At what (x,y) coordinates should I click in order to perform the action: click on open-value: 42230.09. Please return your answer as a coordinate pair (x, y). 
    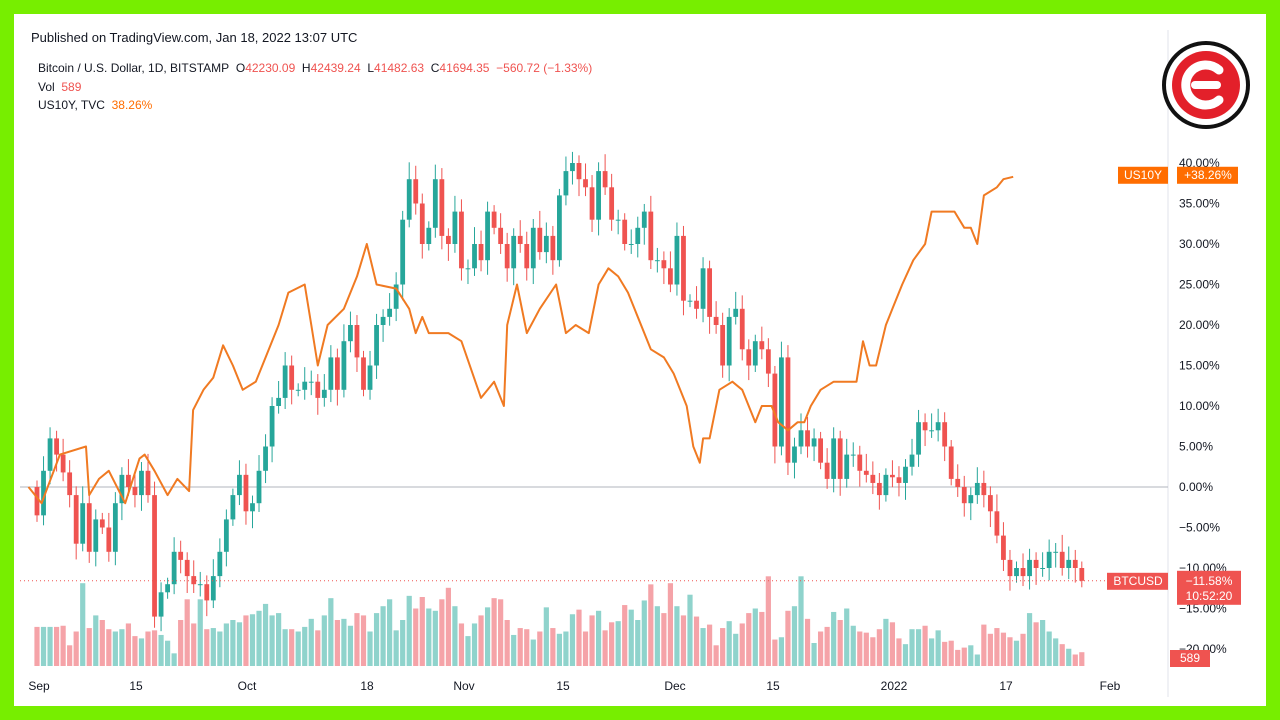
    Looking at the image, I should click on (270, 68).